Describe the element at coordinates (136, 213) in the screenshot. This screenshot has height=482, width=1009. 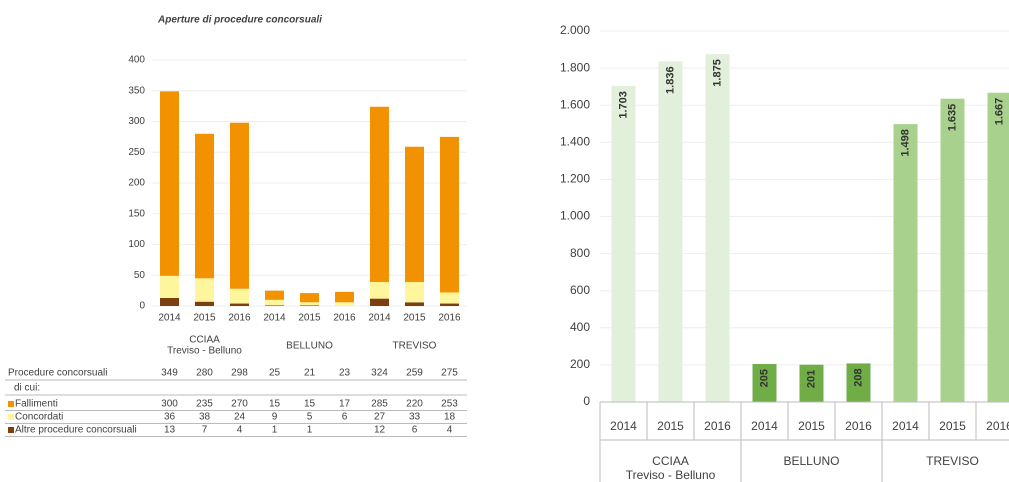
I see `y-tick-label: 150` at that location.